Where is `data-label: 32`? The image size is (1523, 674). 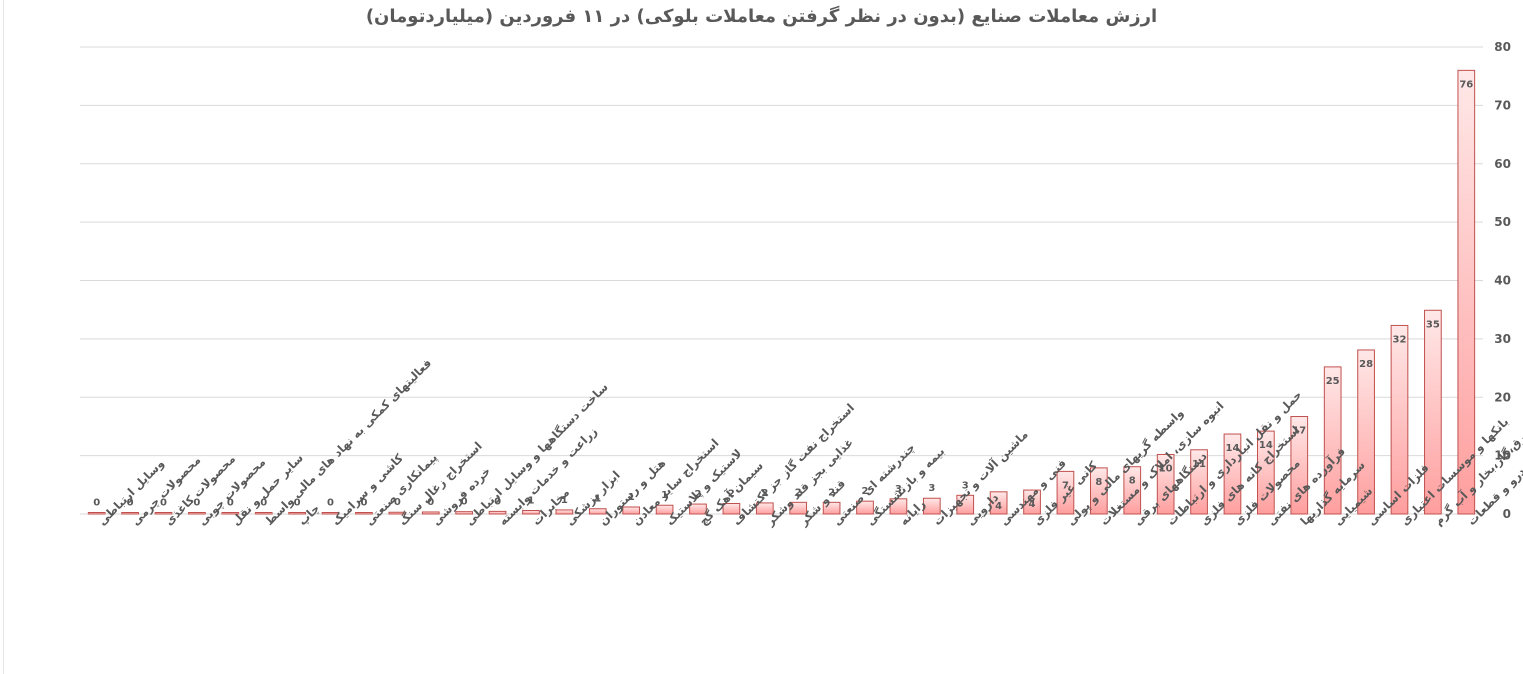
data-label: 32 is located at coordinates (1400, 339).